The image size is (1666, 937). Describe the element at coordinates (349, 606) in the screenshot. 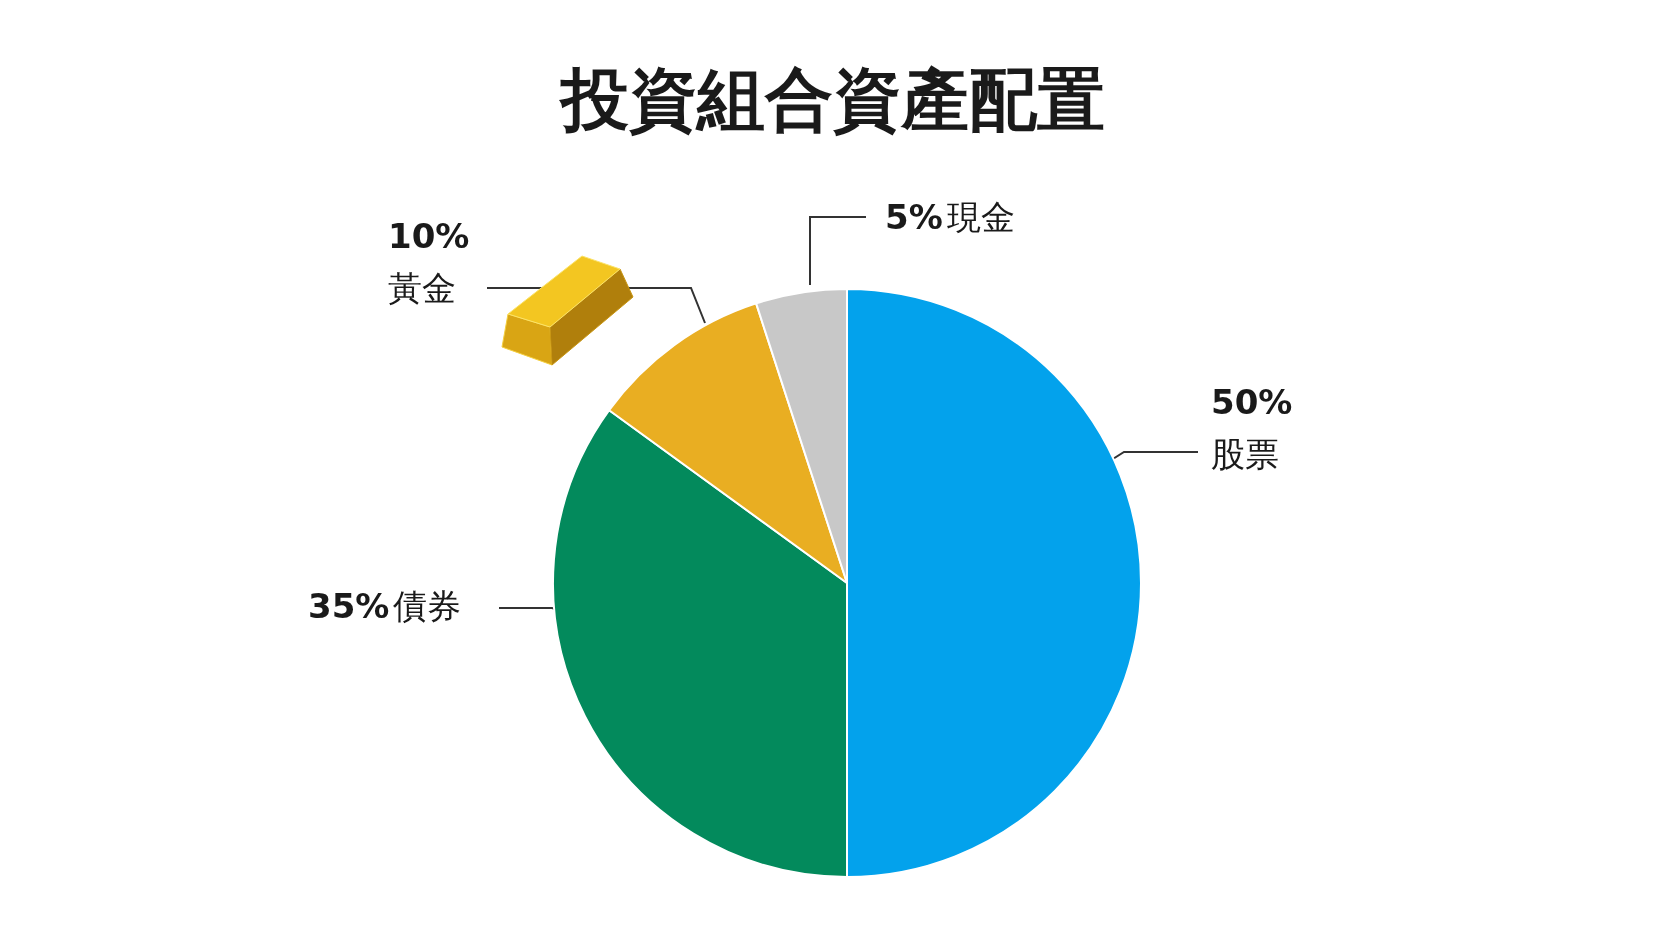

I see `data-label: 35%` at that location.